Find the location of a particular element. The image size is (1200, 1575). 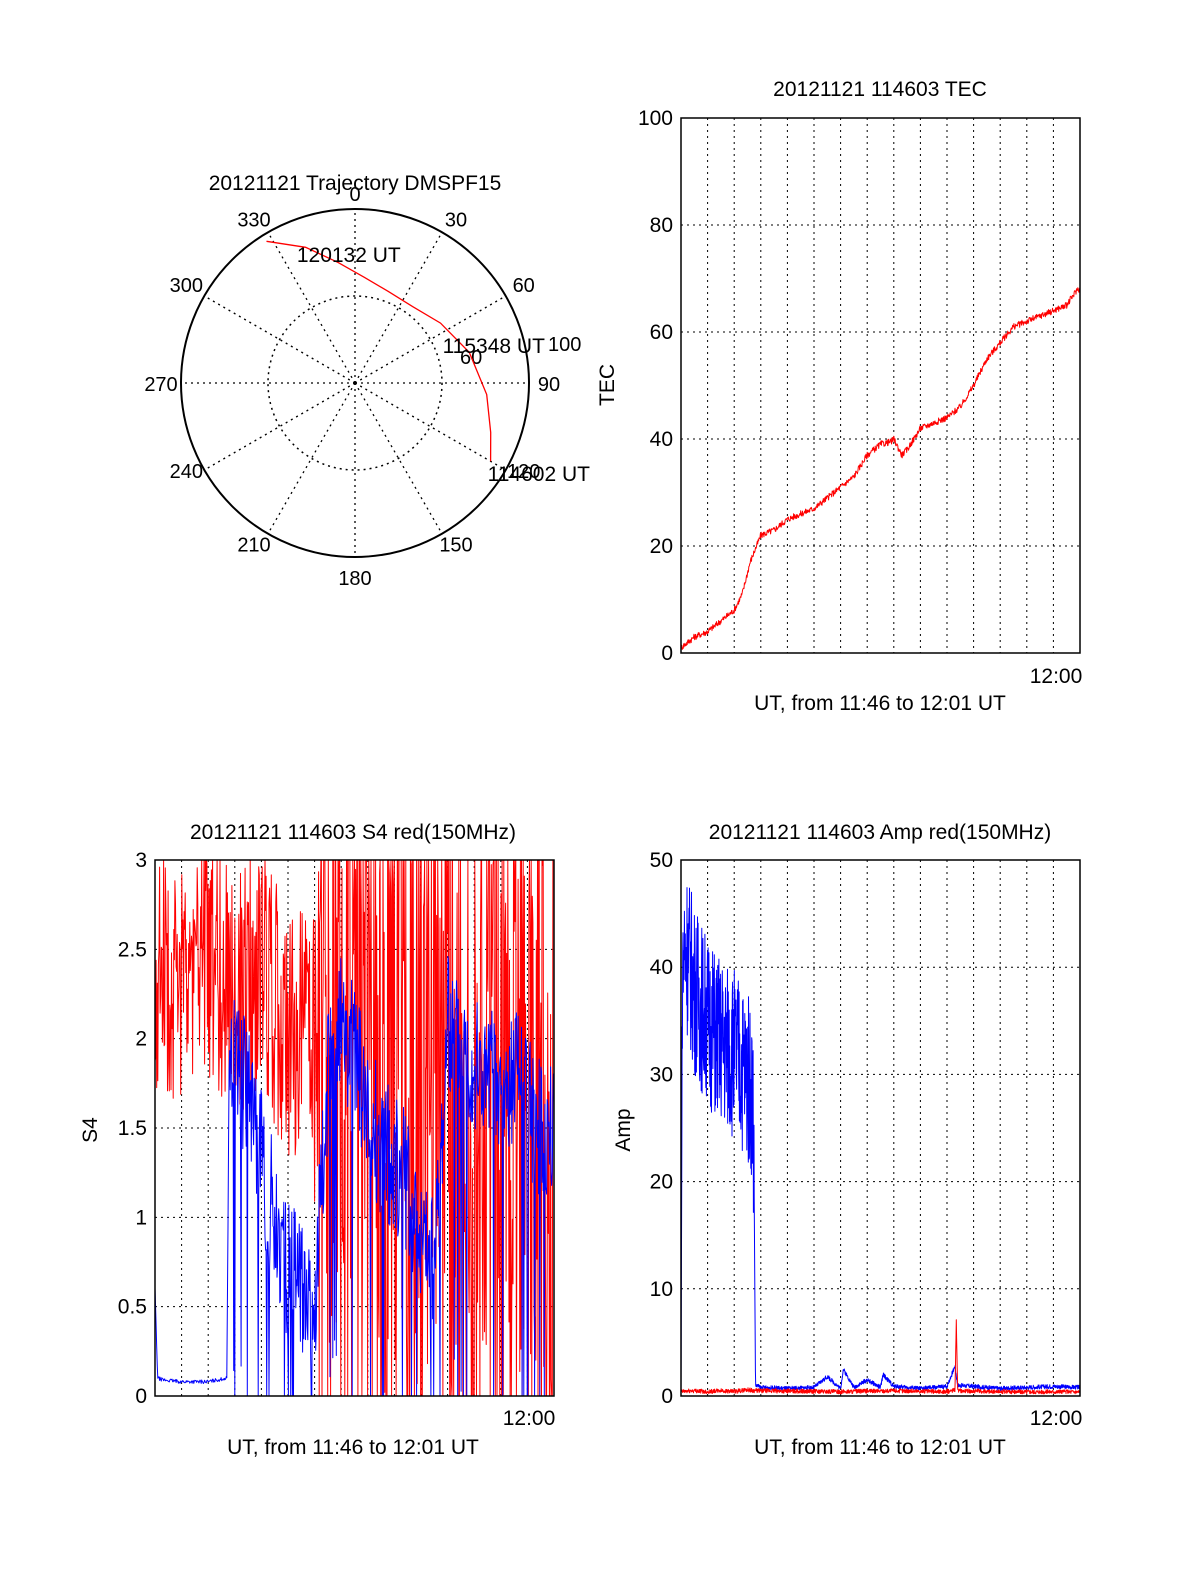

tec-series is located at coordinates (880, 469).